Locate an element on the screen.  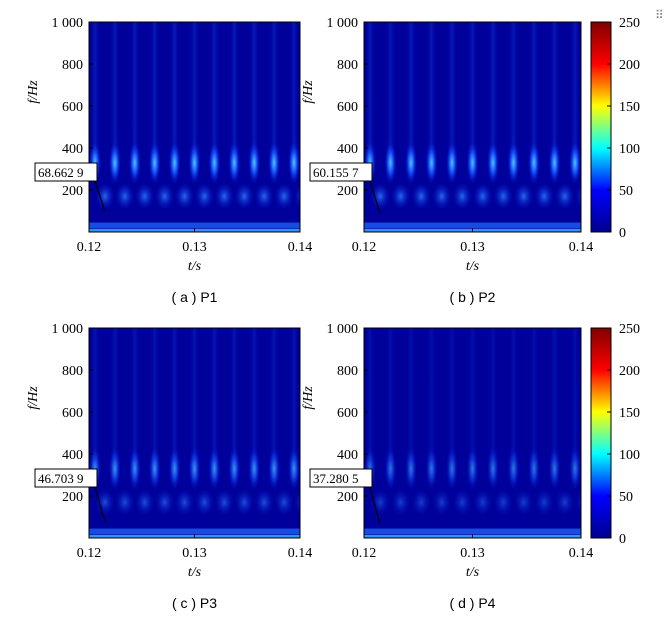
panel-caption: ( a ) P1 is located at coordinates (195, 297).